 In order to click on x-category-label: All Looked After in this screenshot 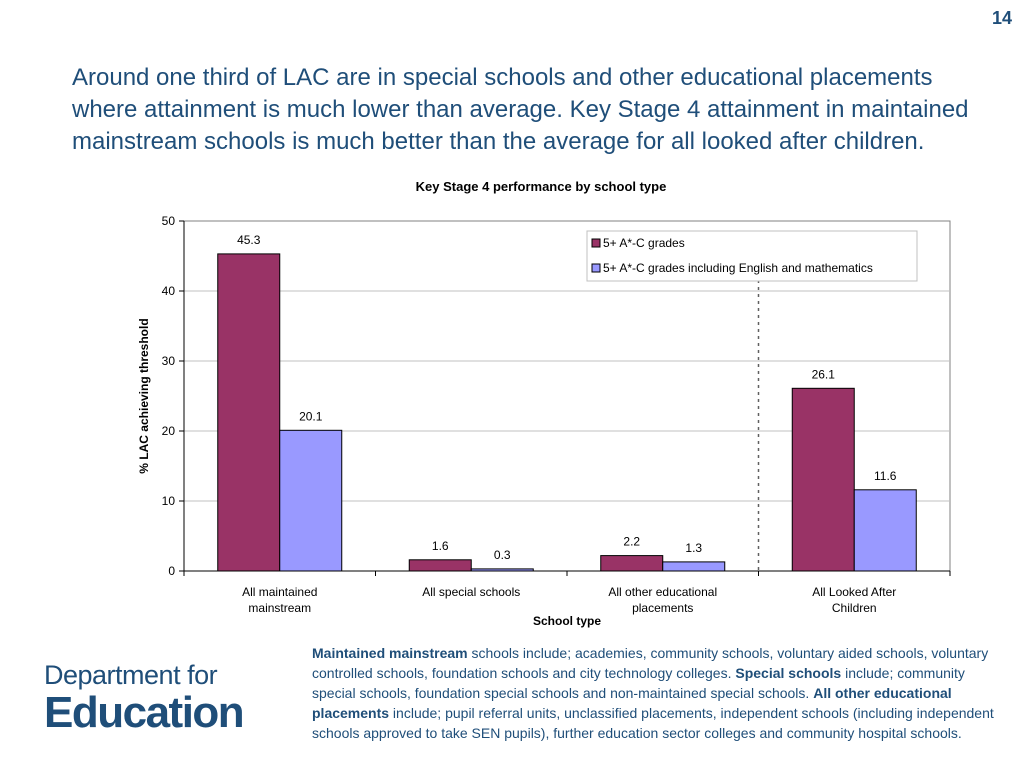, I will do `click(854, 592)`.